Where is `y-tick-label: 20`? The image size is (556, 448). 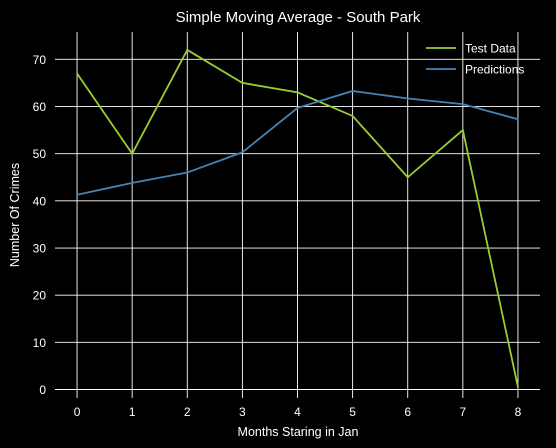
y-tick-label: 20 is located at coordinates (40, 296).